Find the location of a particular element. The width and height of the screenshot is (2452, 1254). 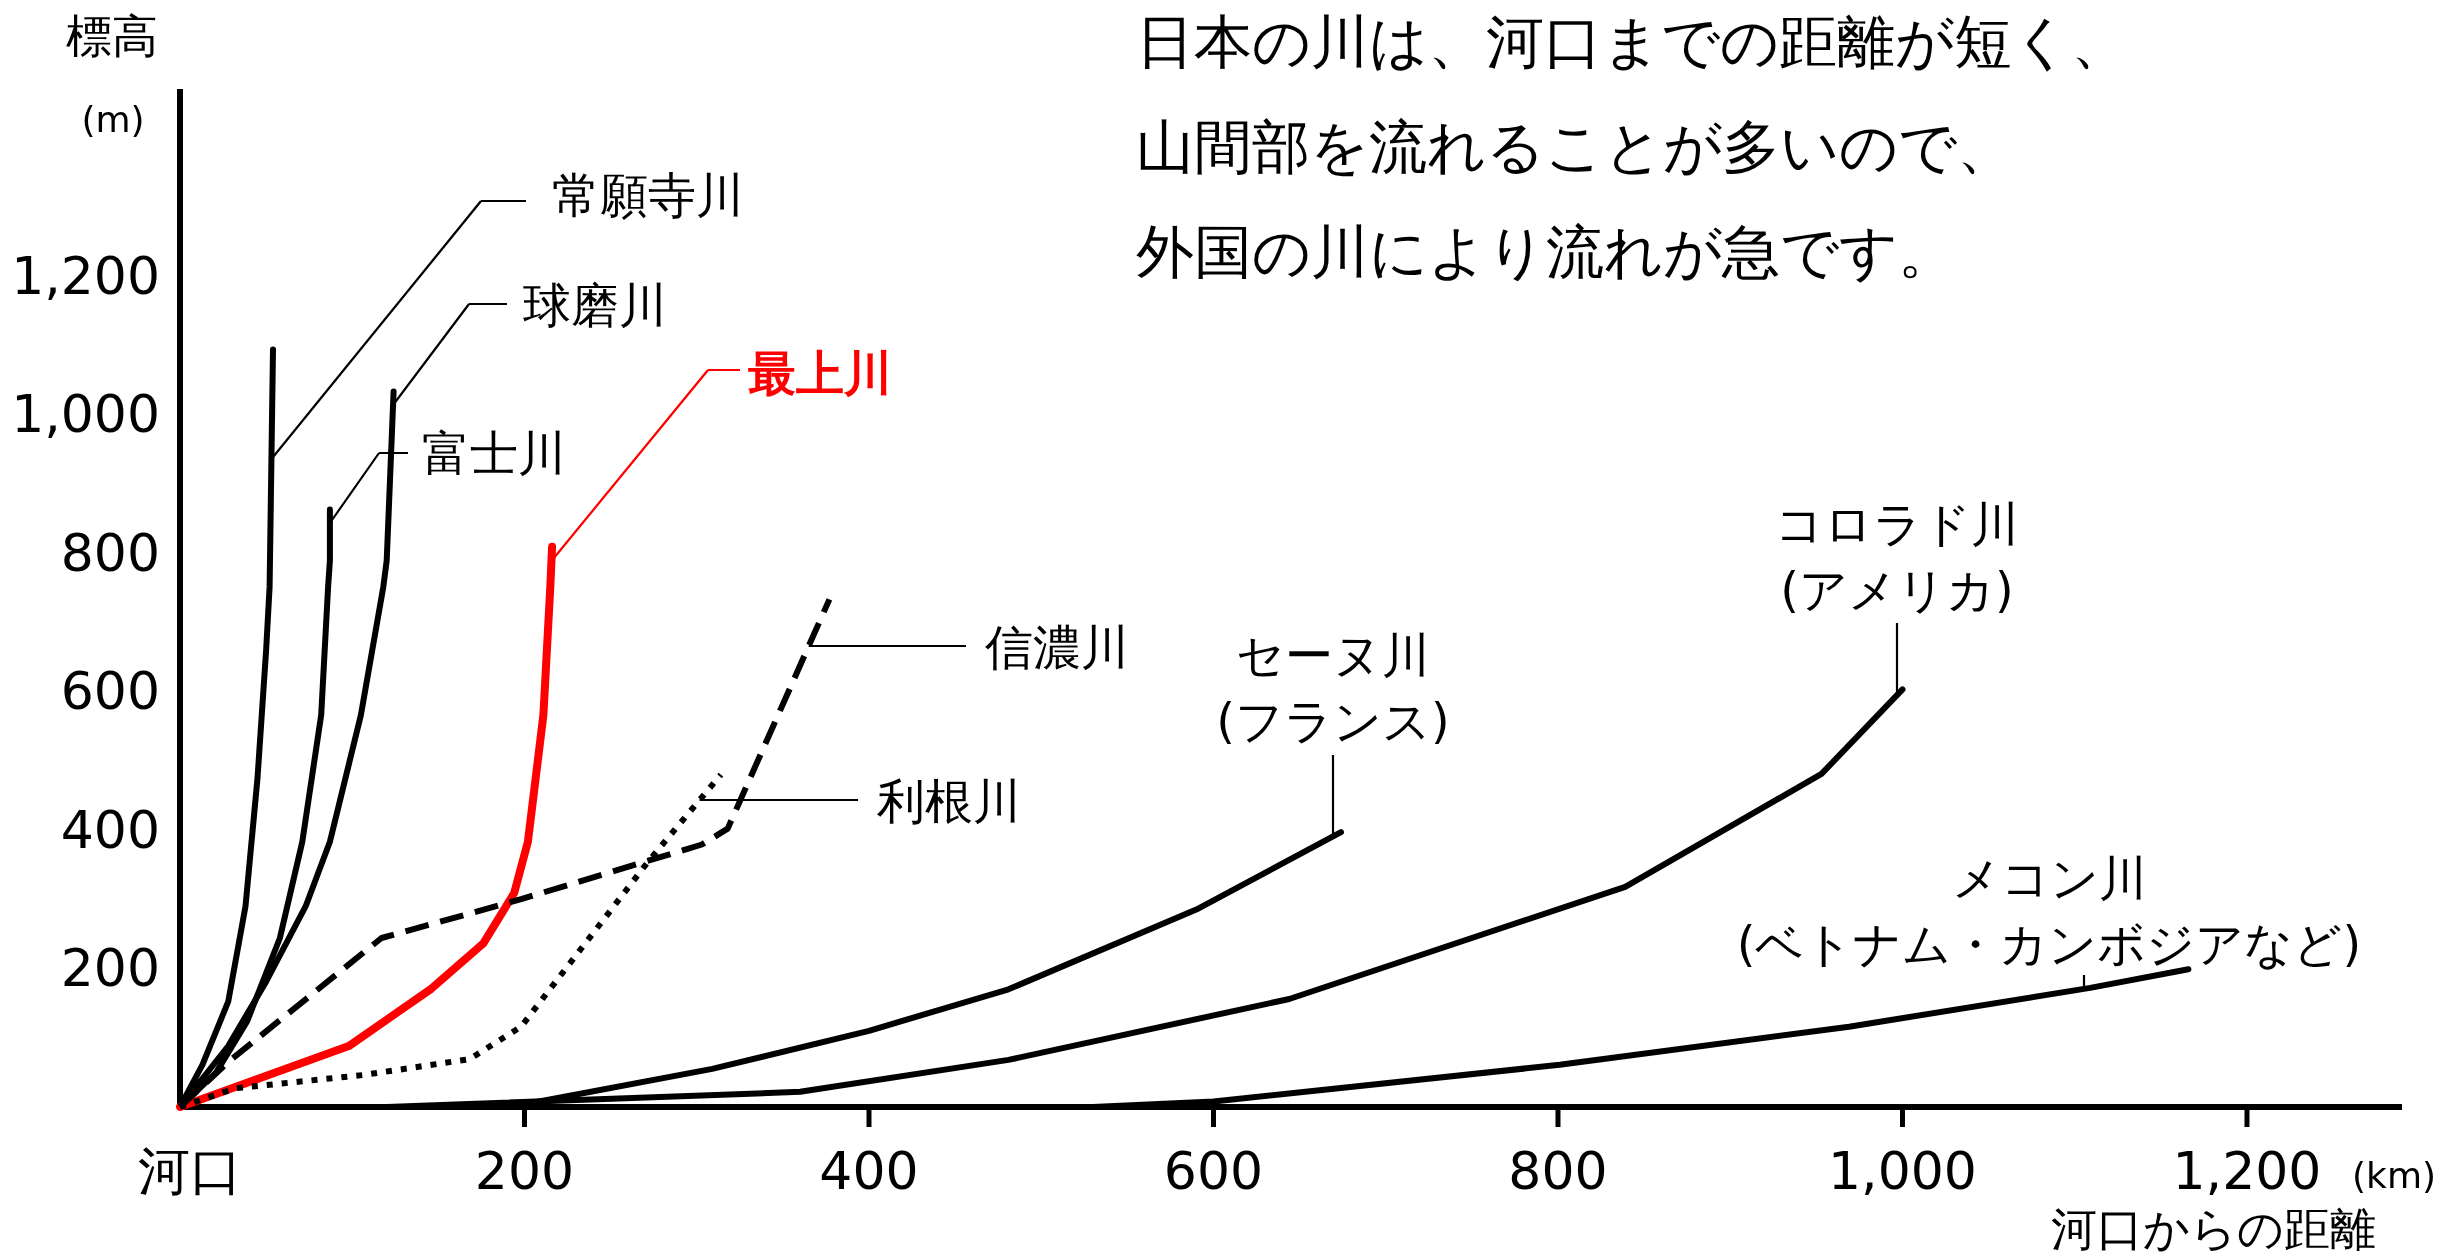

x-tick-label: 河口 is located at coordinates (190, 1171).